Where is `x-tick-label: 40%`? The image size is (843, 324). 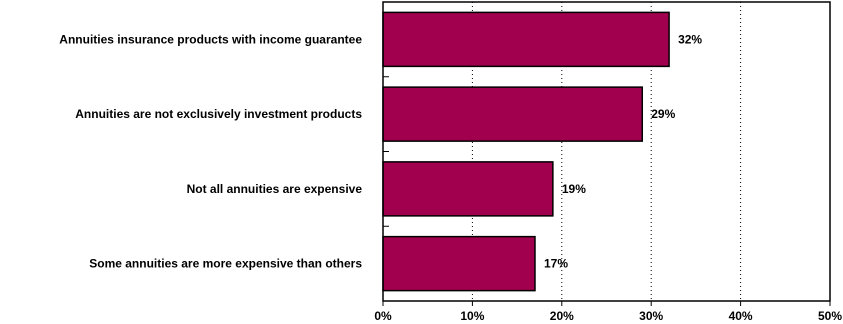
x-tick-label: 40% is located at coordinates (741, 316).